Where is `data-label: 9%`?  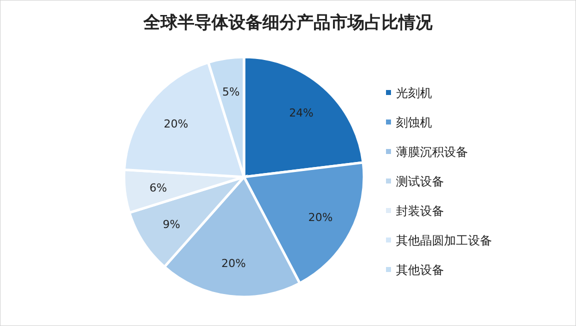
data-label: 9% is located at coordinates (171, 224).